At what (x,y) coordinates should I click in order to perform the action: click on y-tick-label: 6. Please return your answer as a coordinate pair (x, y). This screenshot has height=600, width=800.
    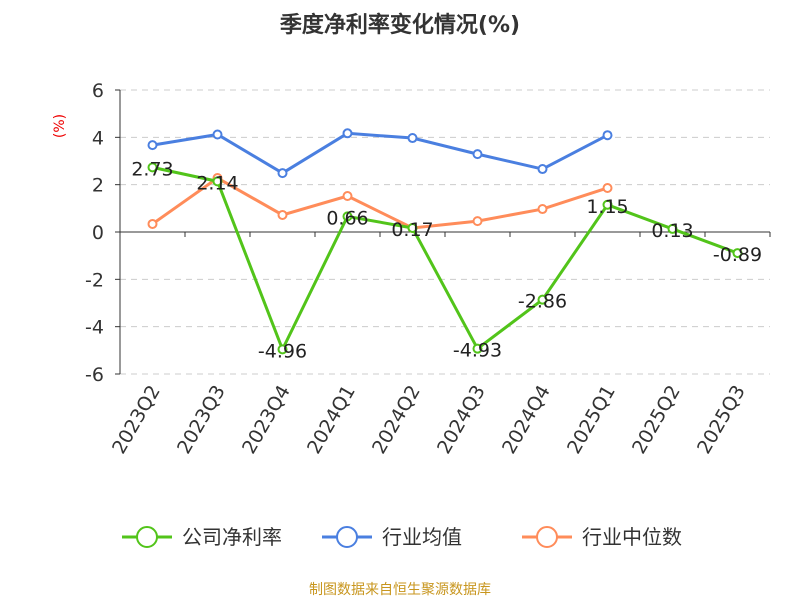
    Looking at the image, I should click on (98, 91).